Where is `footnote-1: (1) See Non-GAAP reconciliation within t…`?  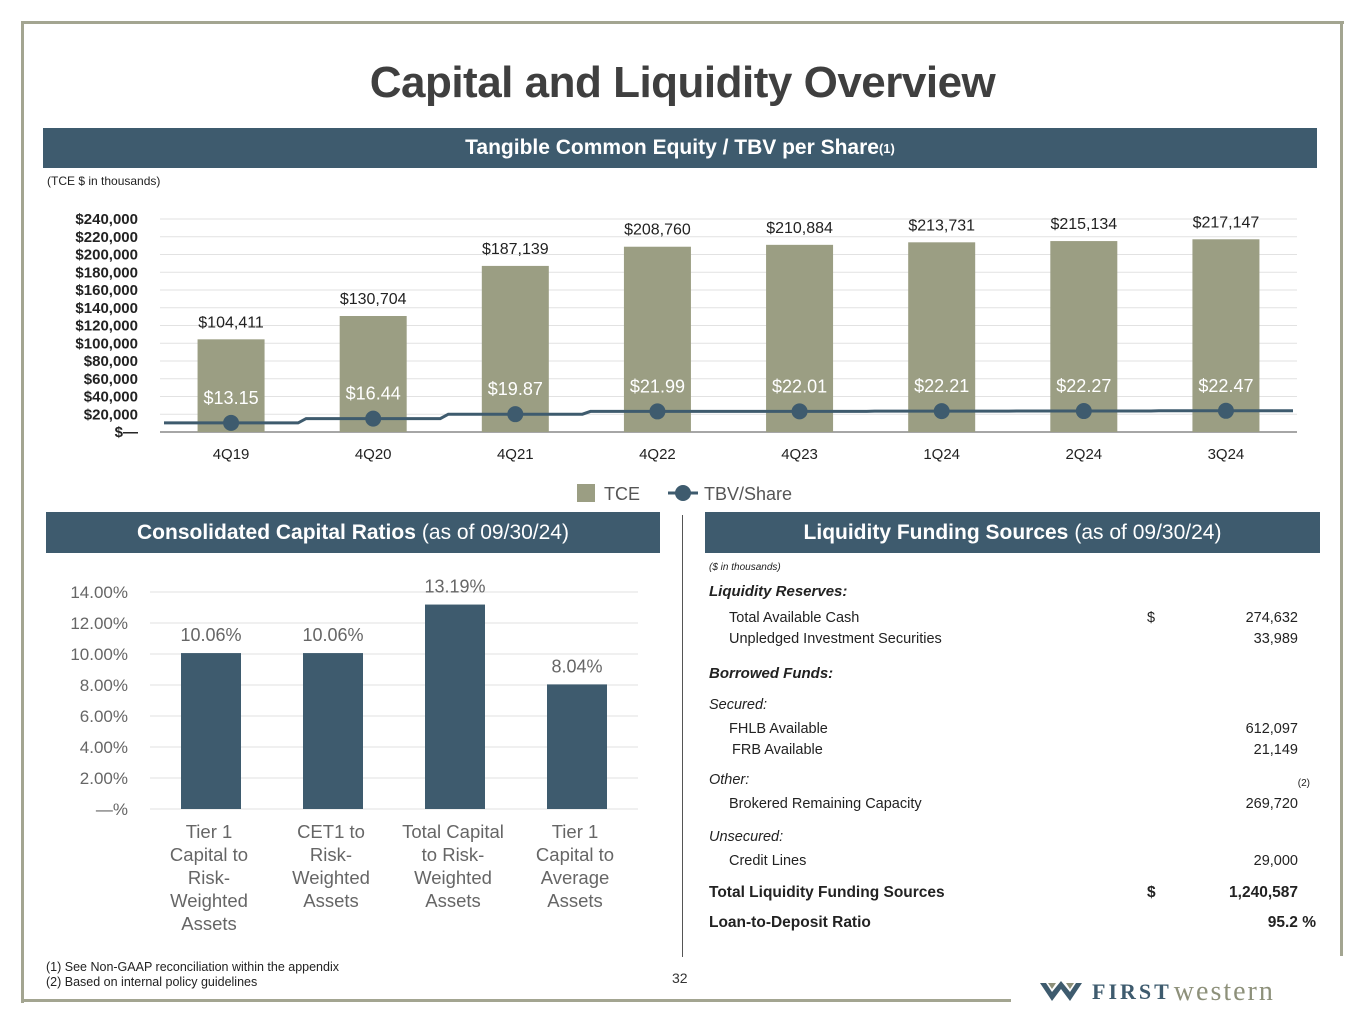 footnote-1: (1) See Non-GAAP reconciliation within t… is located at coordinates (192, 967).